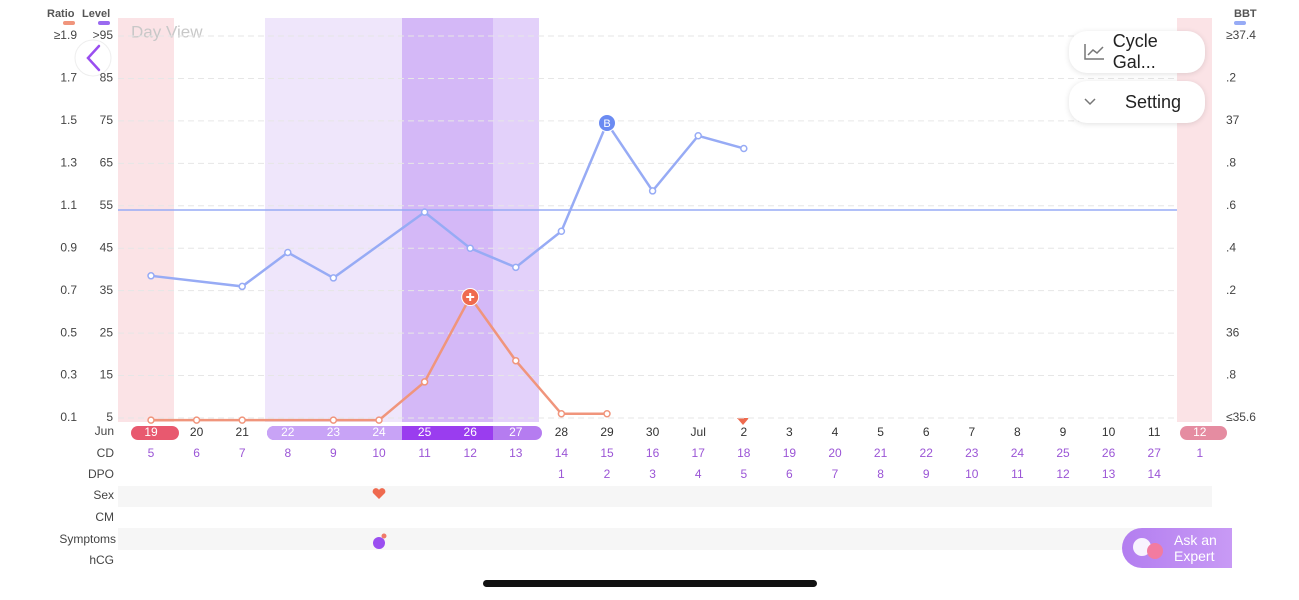 The width and height of the screenshot is (1299, 600). I want to click on dpo-label: 12, so click(1063, 474).